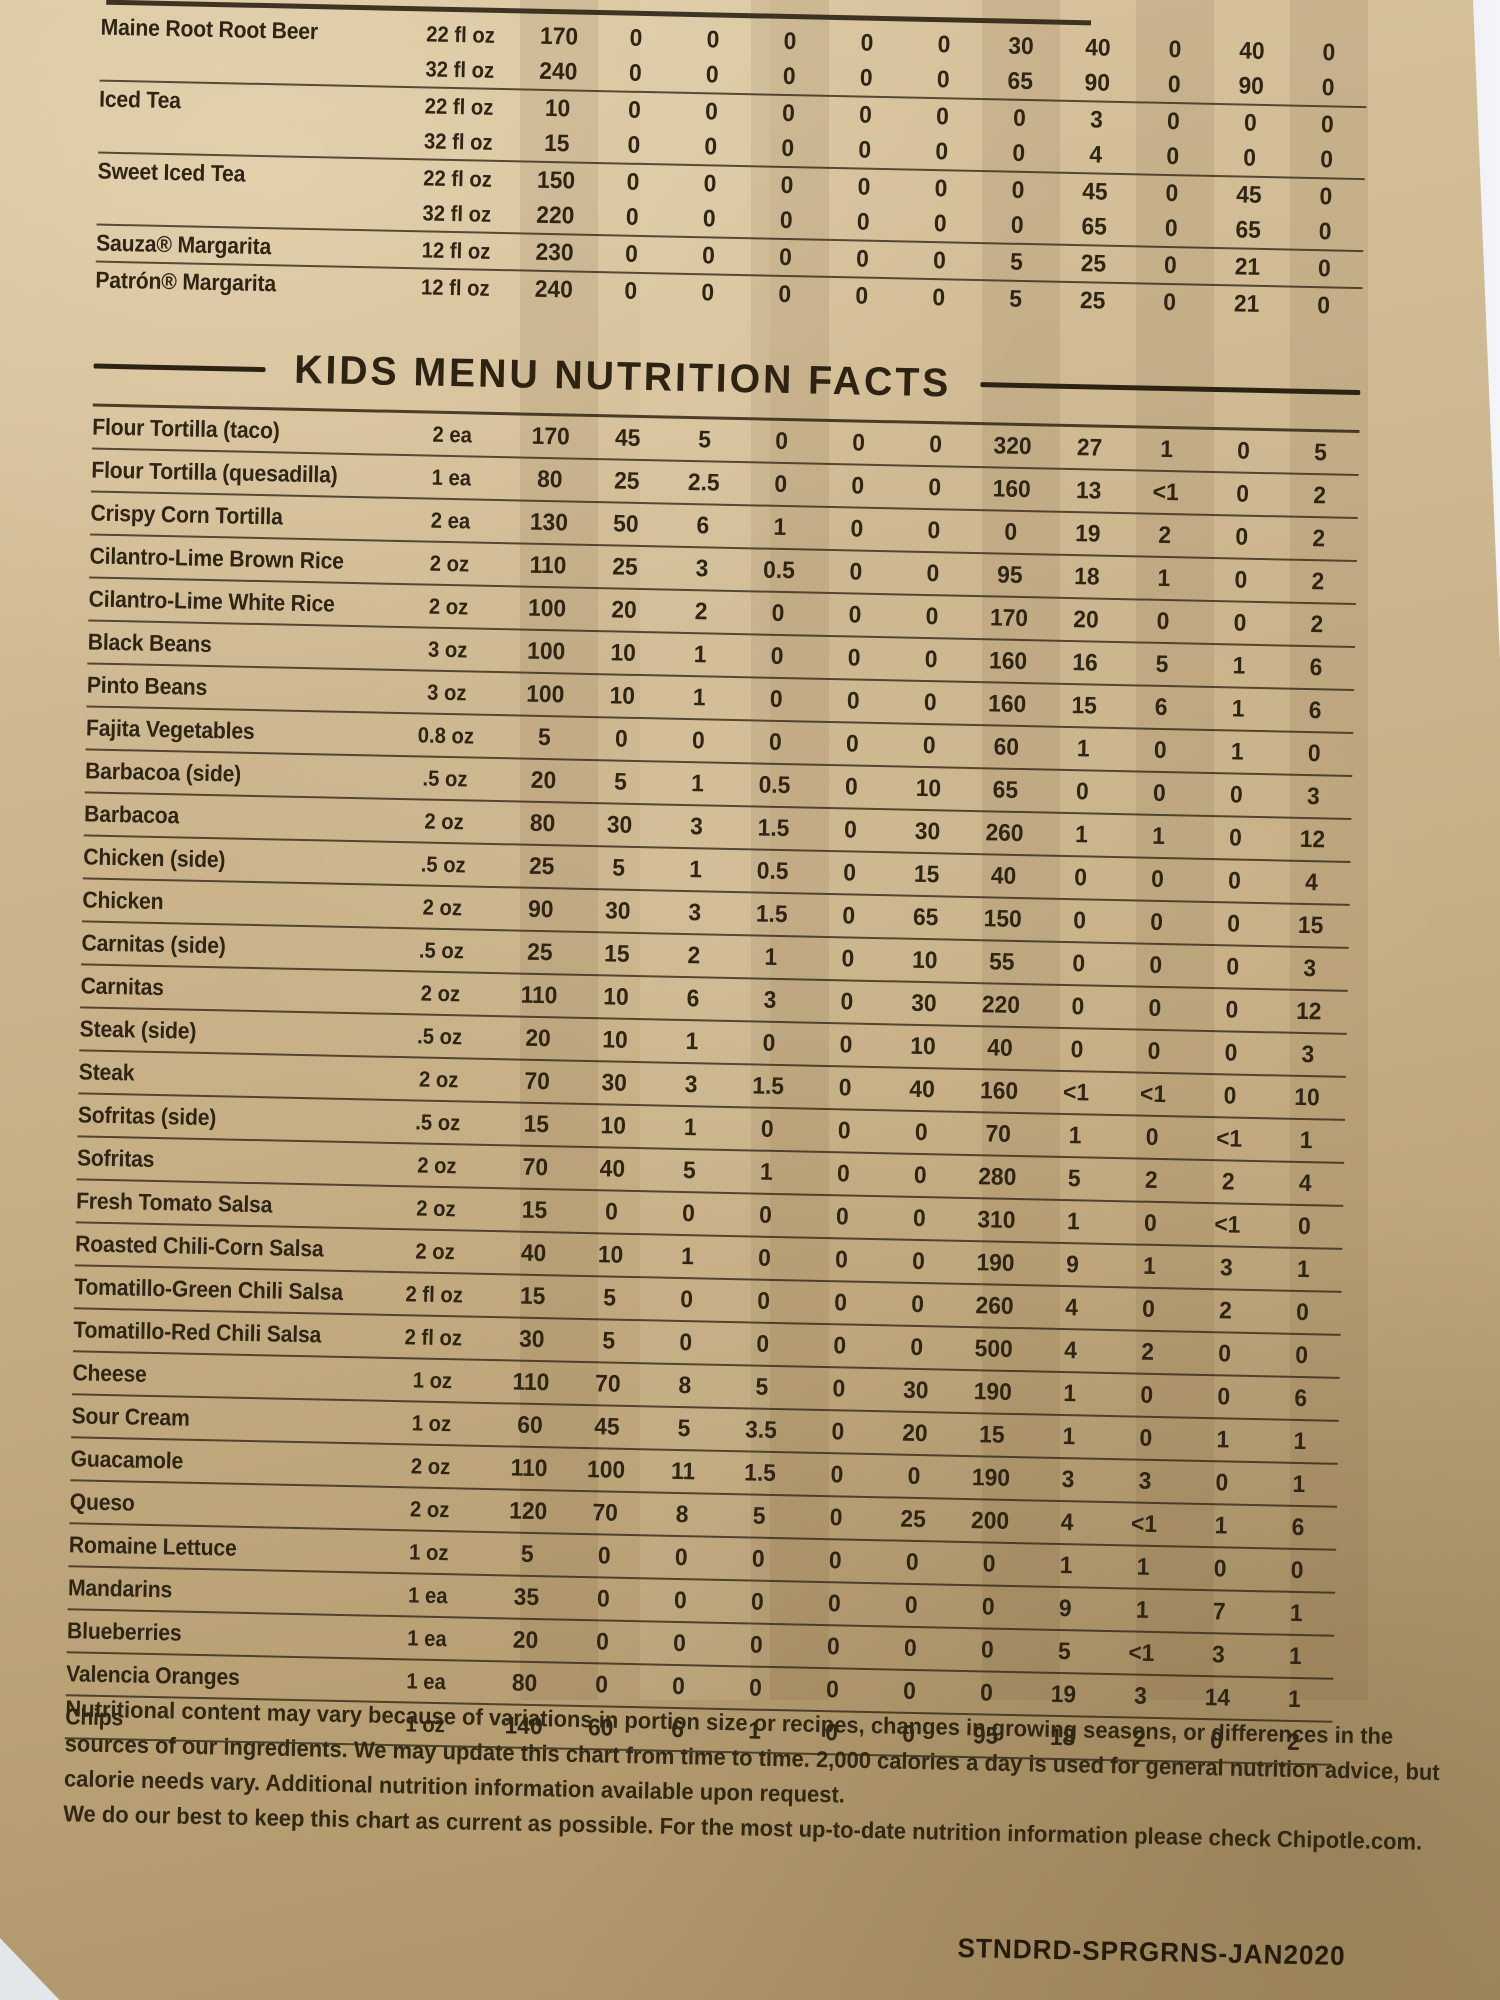  Describe the element at coordinates (768, 1085) in the screenshot. I see `nutrition-value: 1.5` at that location.